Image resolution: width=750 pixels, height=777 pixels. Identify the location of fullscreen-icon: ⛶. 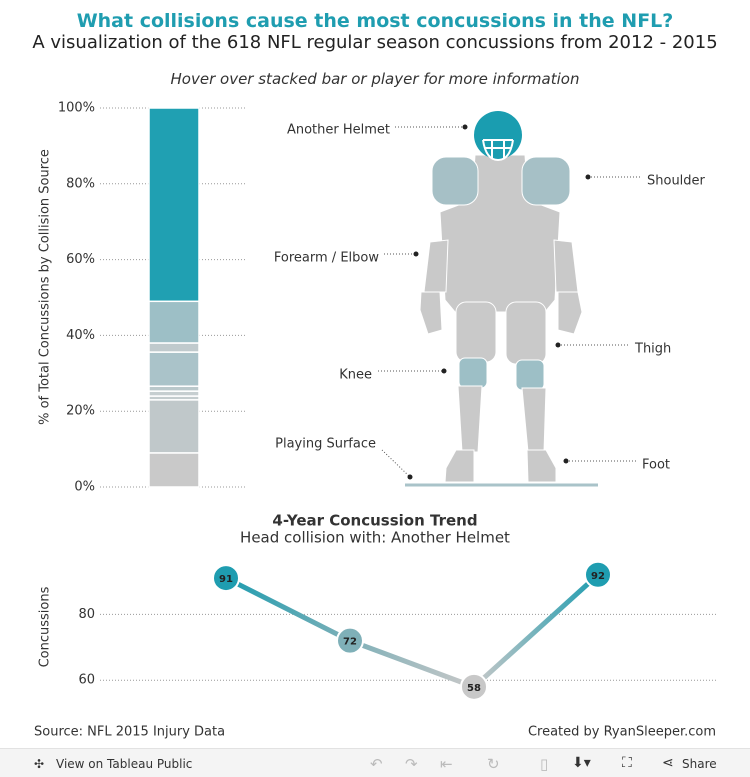
(627, 763).